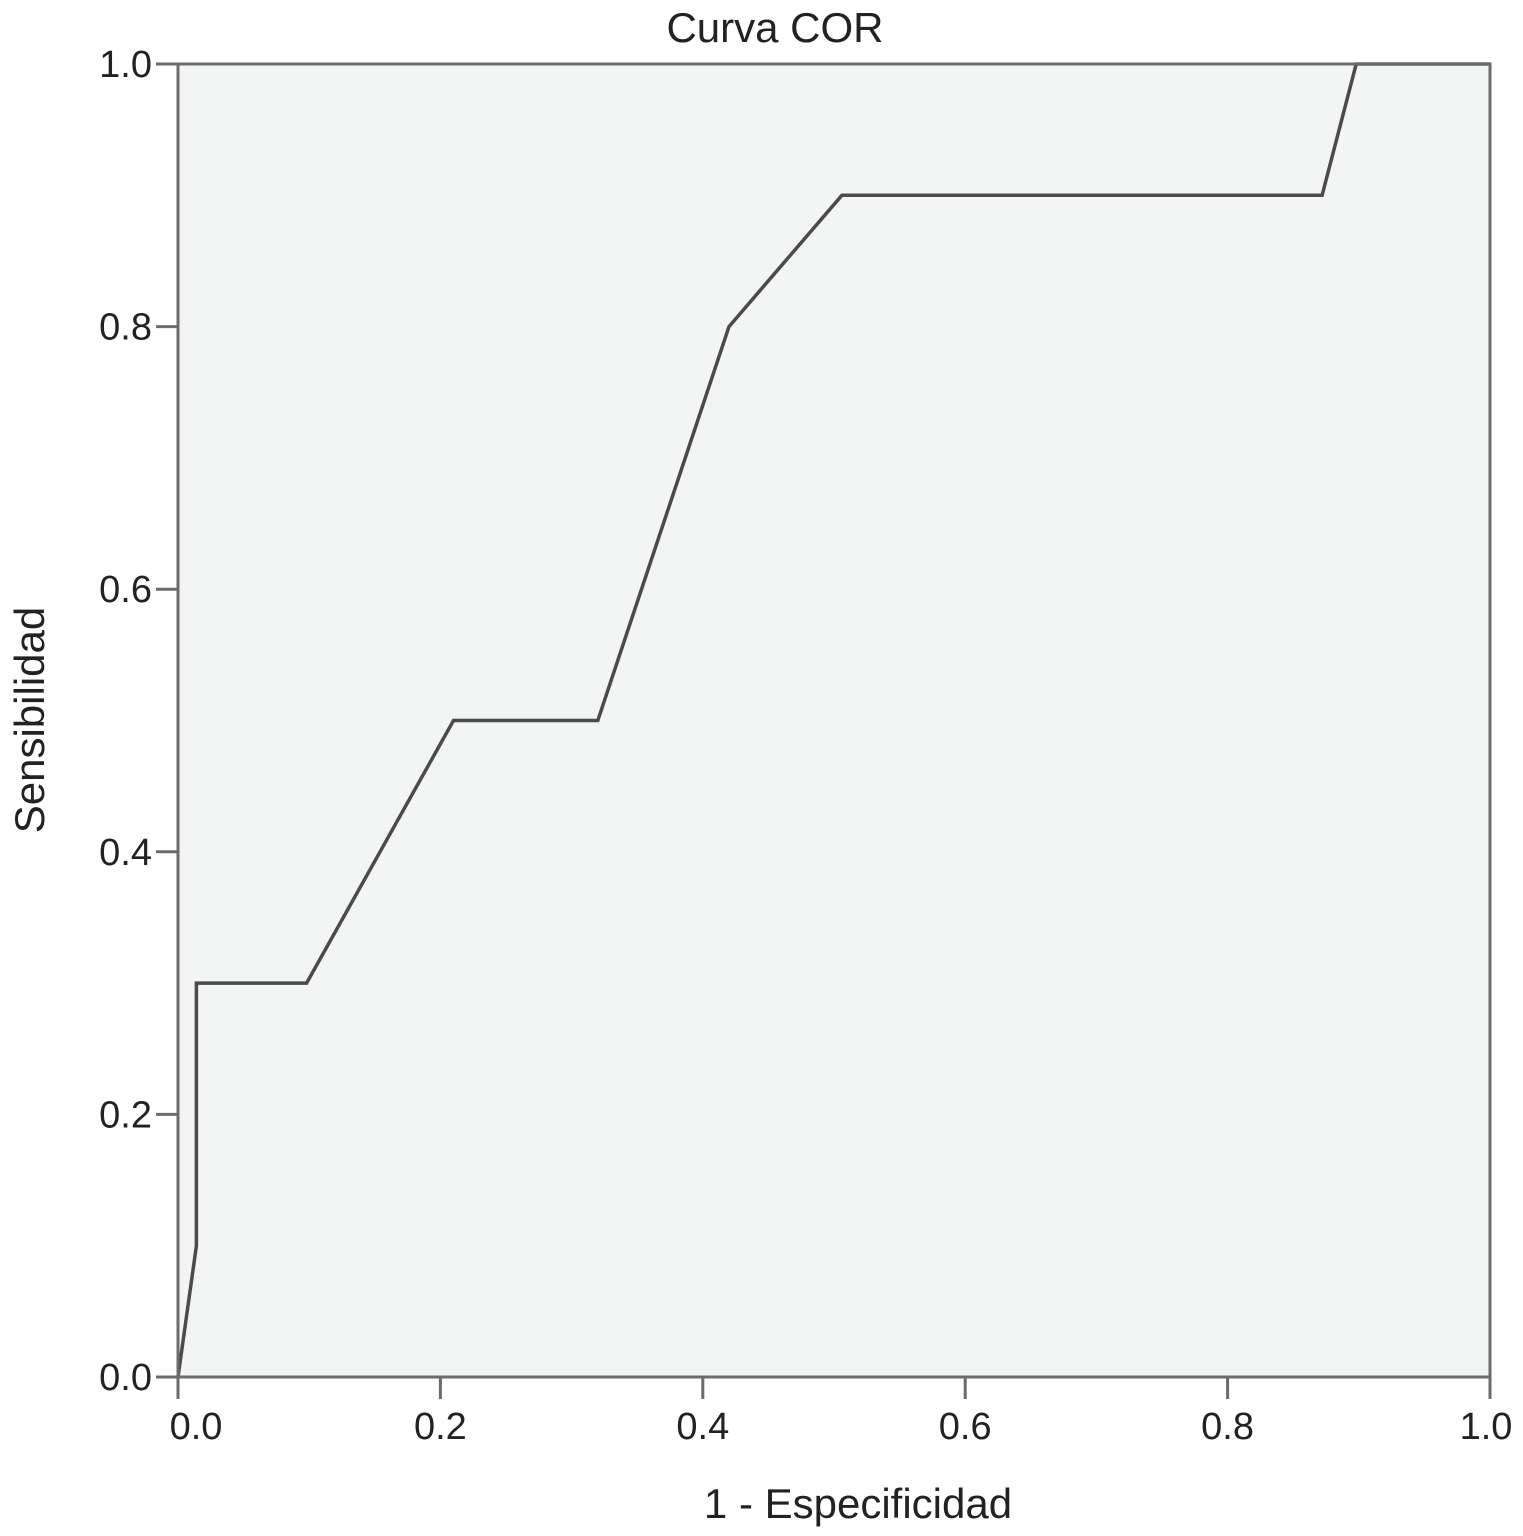  Describe the element at coordinates (196, 1427) in the screenshot. I see `x-tick-label: 0.0` at that location.